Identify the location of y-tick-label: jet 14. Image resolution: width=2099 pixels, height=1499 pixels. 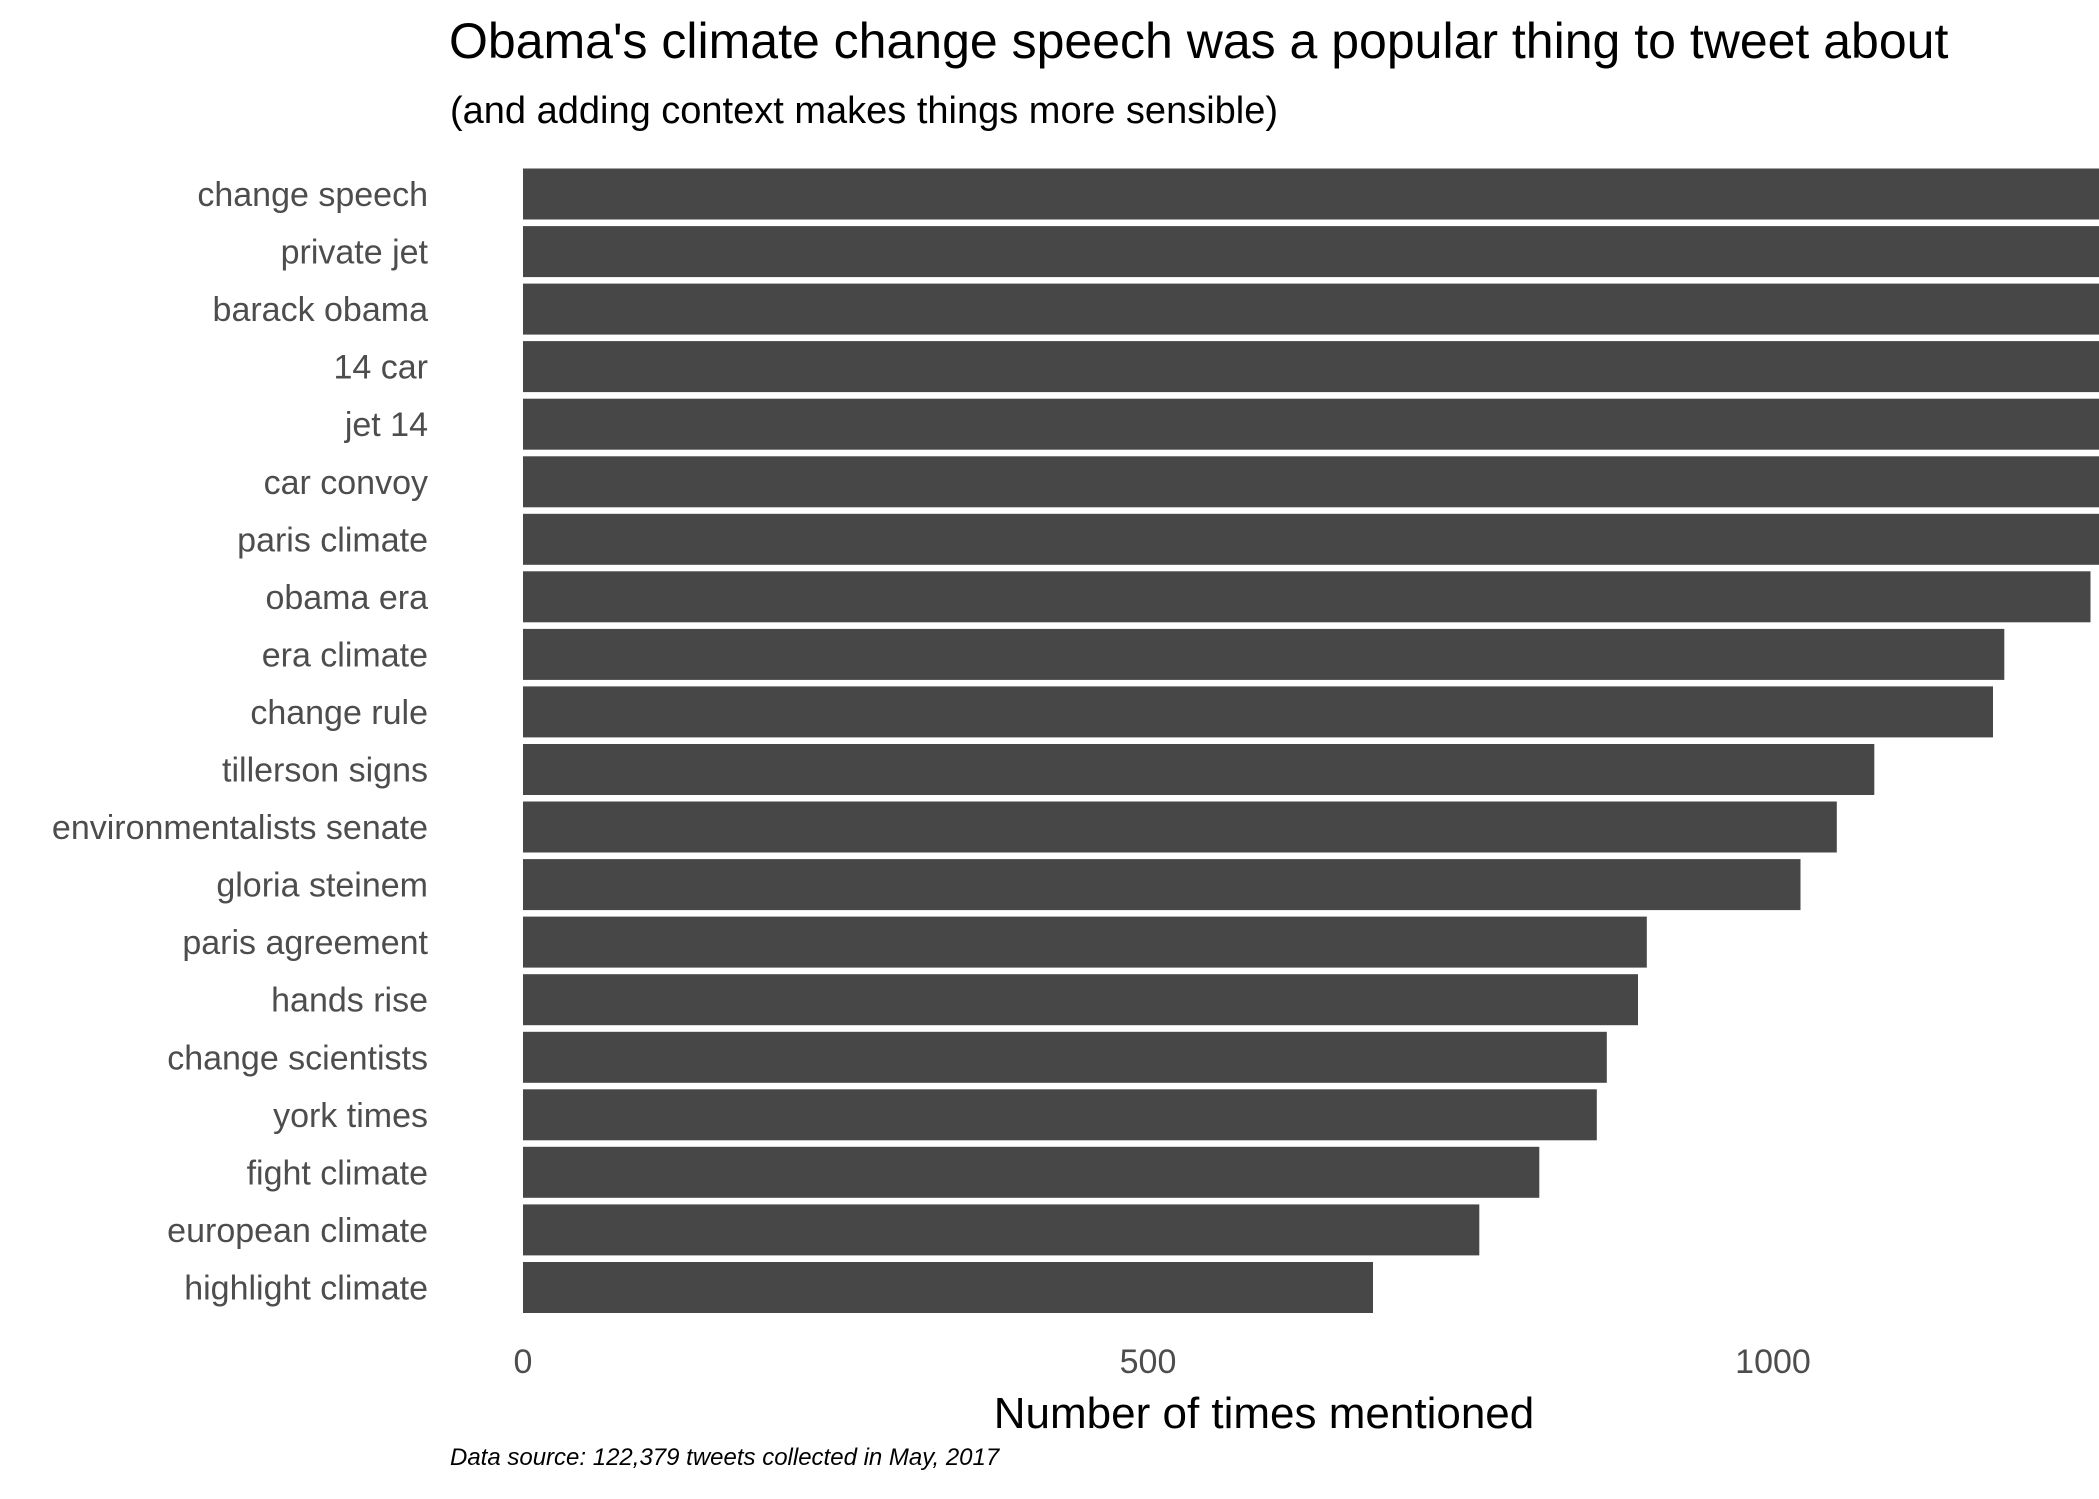
(386, 425).